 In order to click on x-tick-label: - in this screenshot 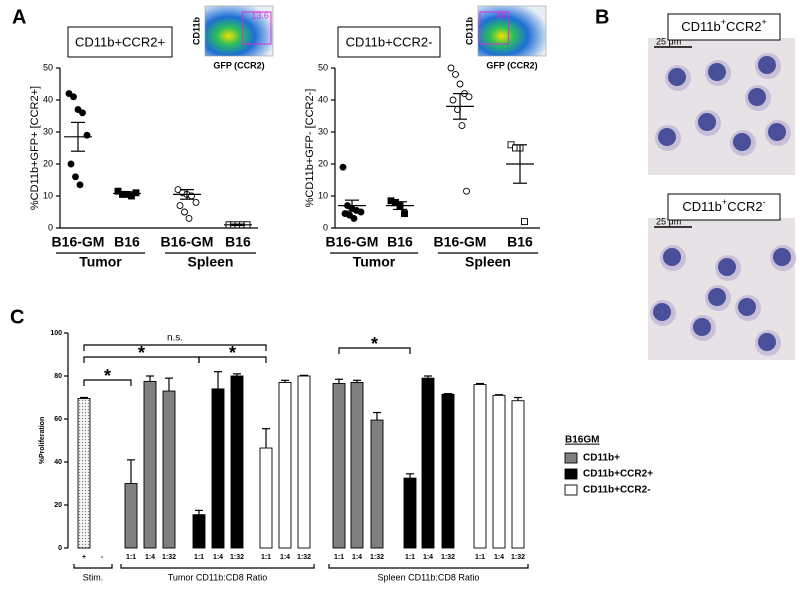, I will do `click(102, 557)`.